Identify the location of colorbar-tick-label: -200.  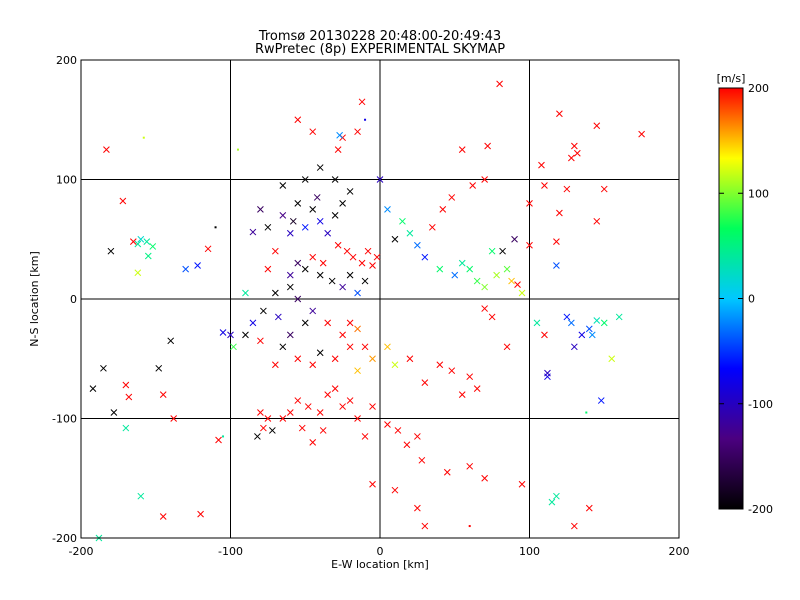
(760, 509).